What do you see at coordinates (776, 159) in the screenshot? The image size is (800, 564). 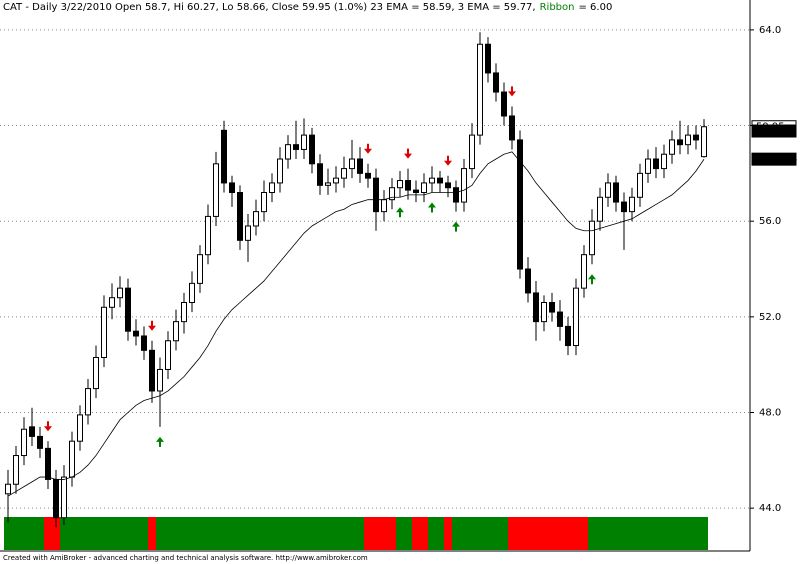 I see `value-label: 58.5944` at bounding box center [776, 159].